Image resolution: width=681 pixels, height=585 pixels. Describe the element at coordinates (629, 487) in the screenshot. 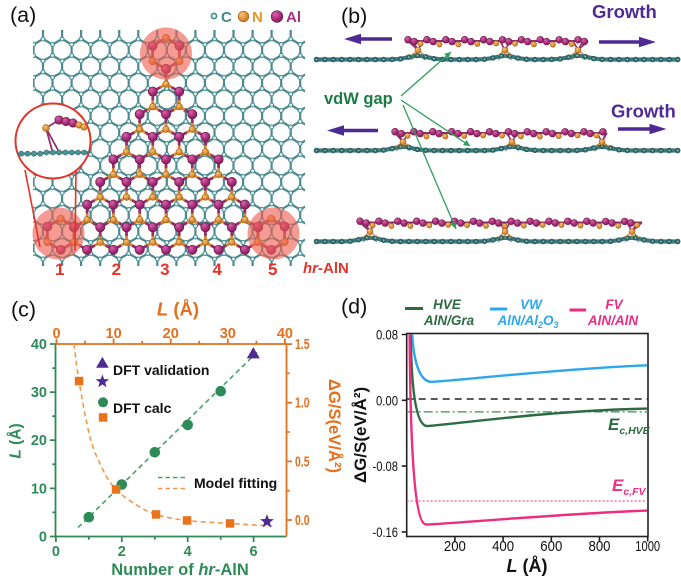

I see `svg-text: Ec,FV` at that location.